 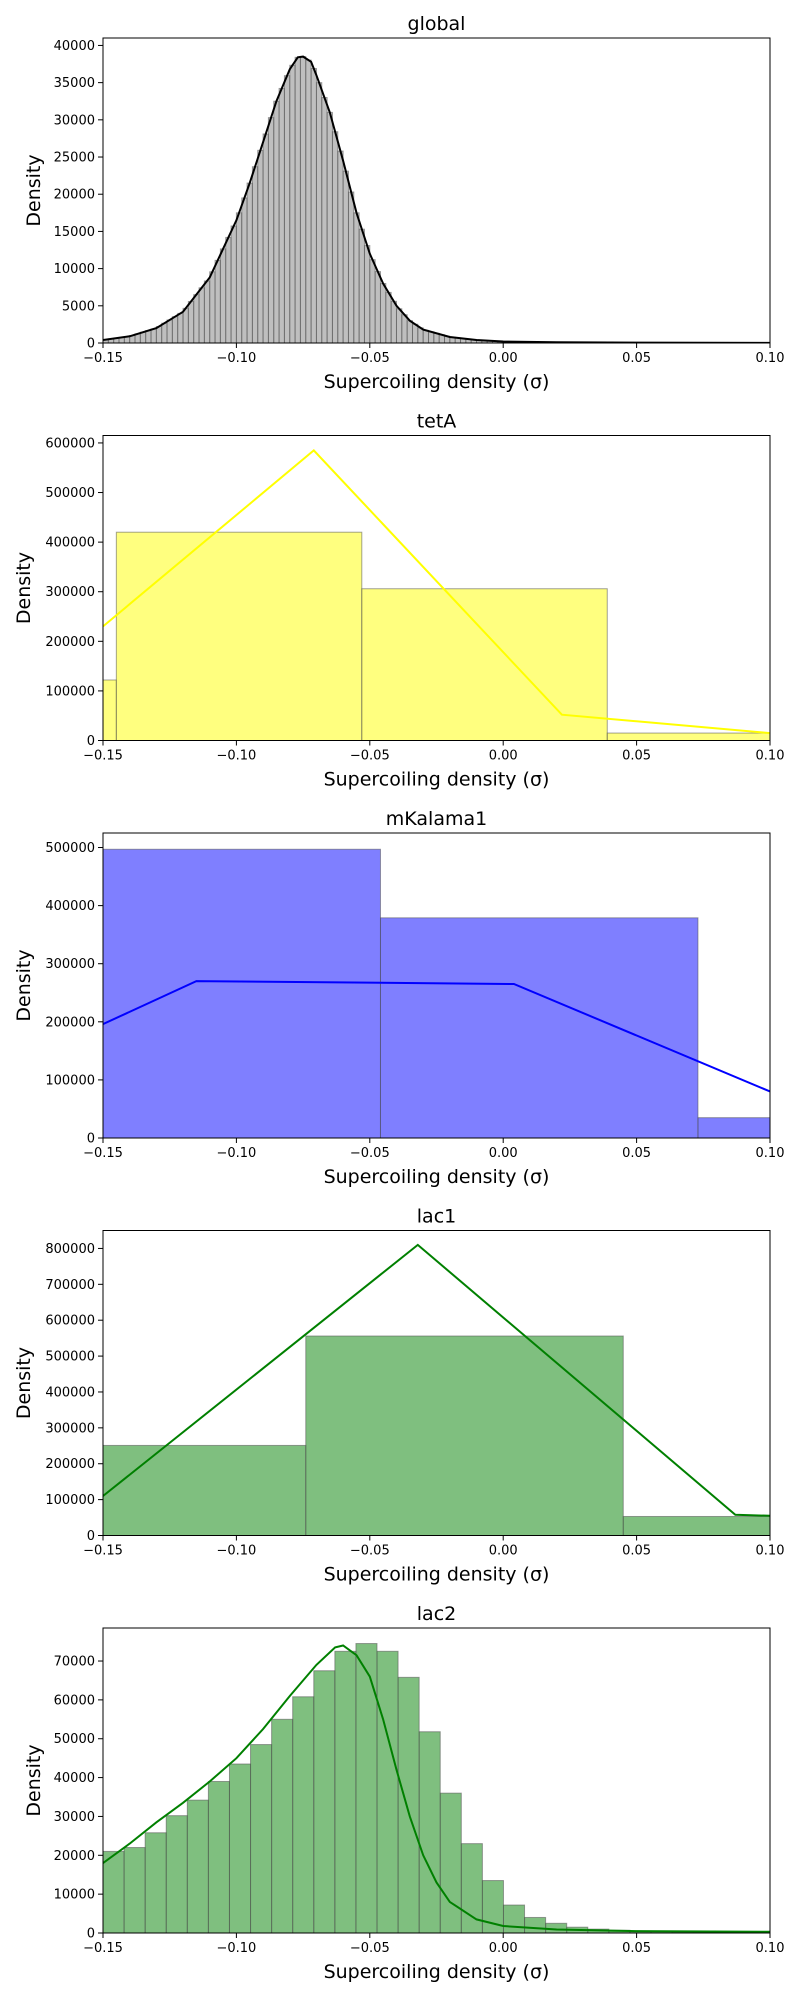 I want to click on y-tick-label: 5000, so click(x=78, y=306).